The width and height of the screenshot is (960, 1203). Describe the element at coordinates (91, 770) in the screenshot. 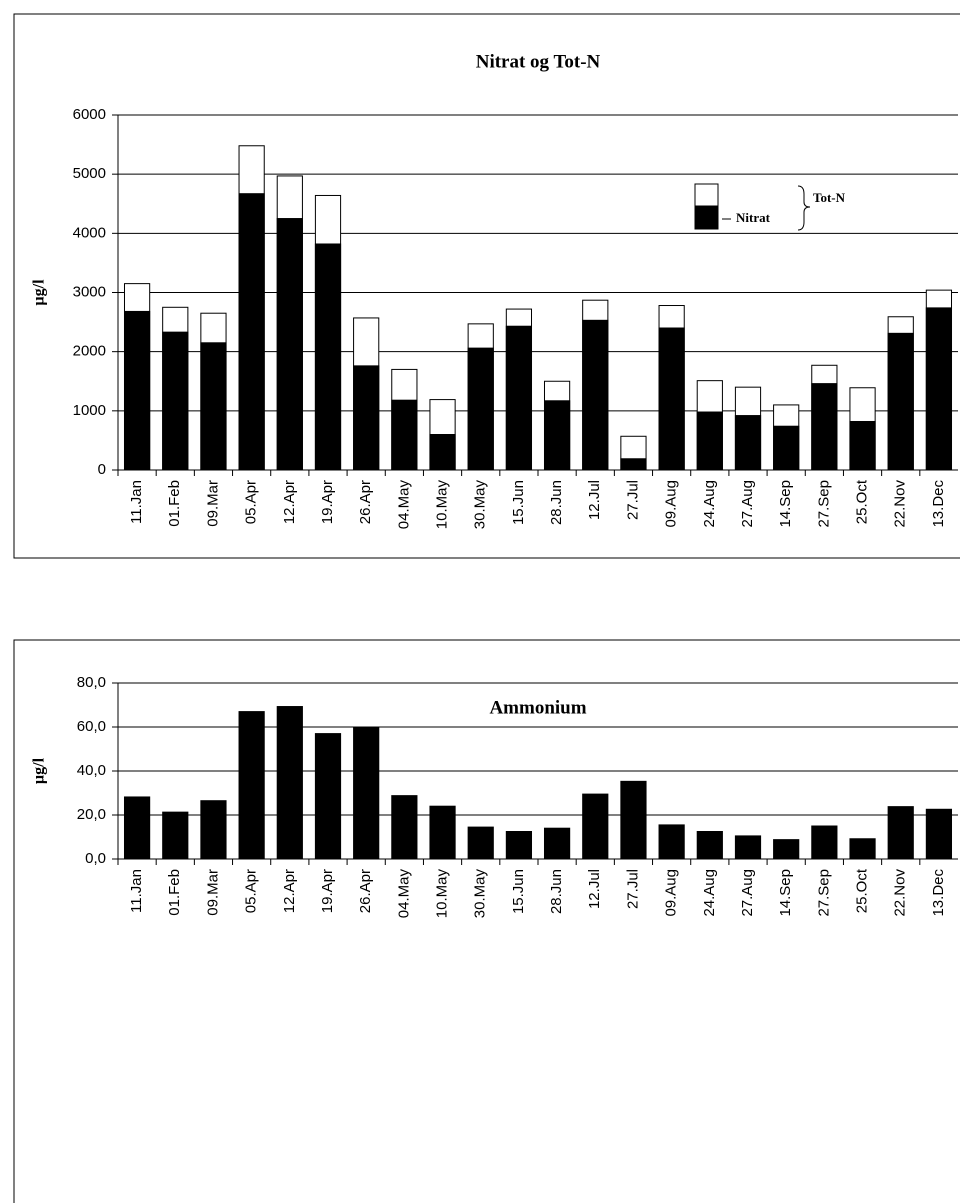

I see `y-tick-label: 40,0` at that location.